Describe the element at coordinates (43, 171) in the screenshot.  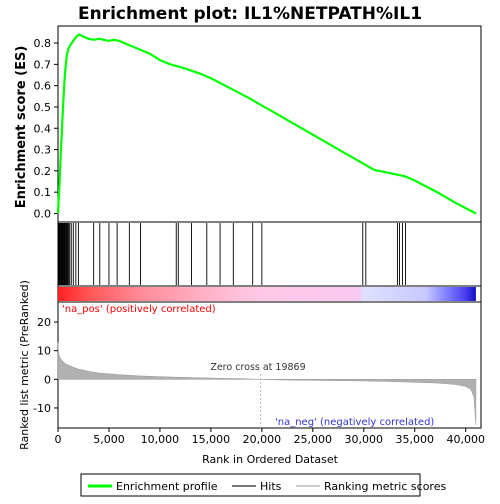
I see `es-y-tick-label: 0.2` at that location.